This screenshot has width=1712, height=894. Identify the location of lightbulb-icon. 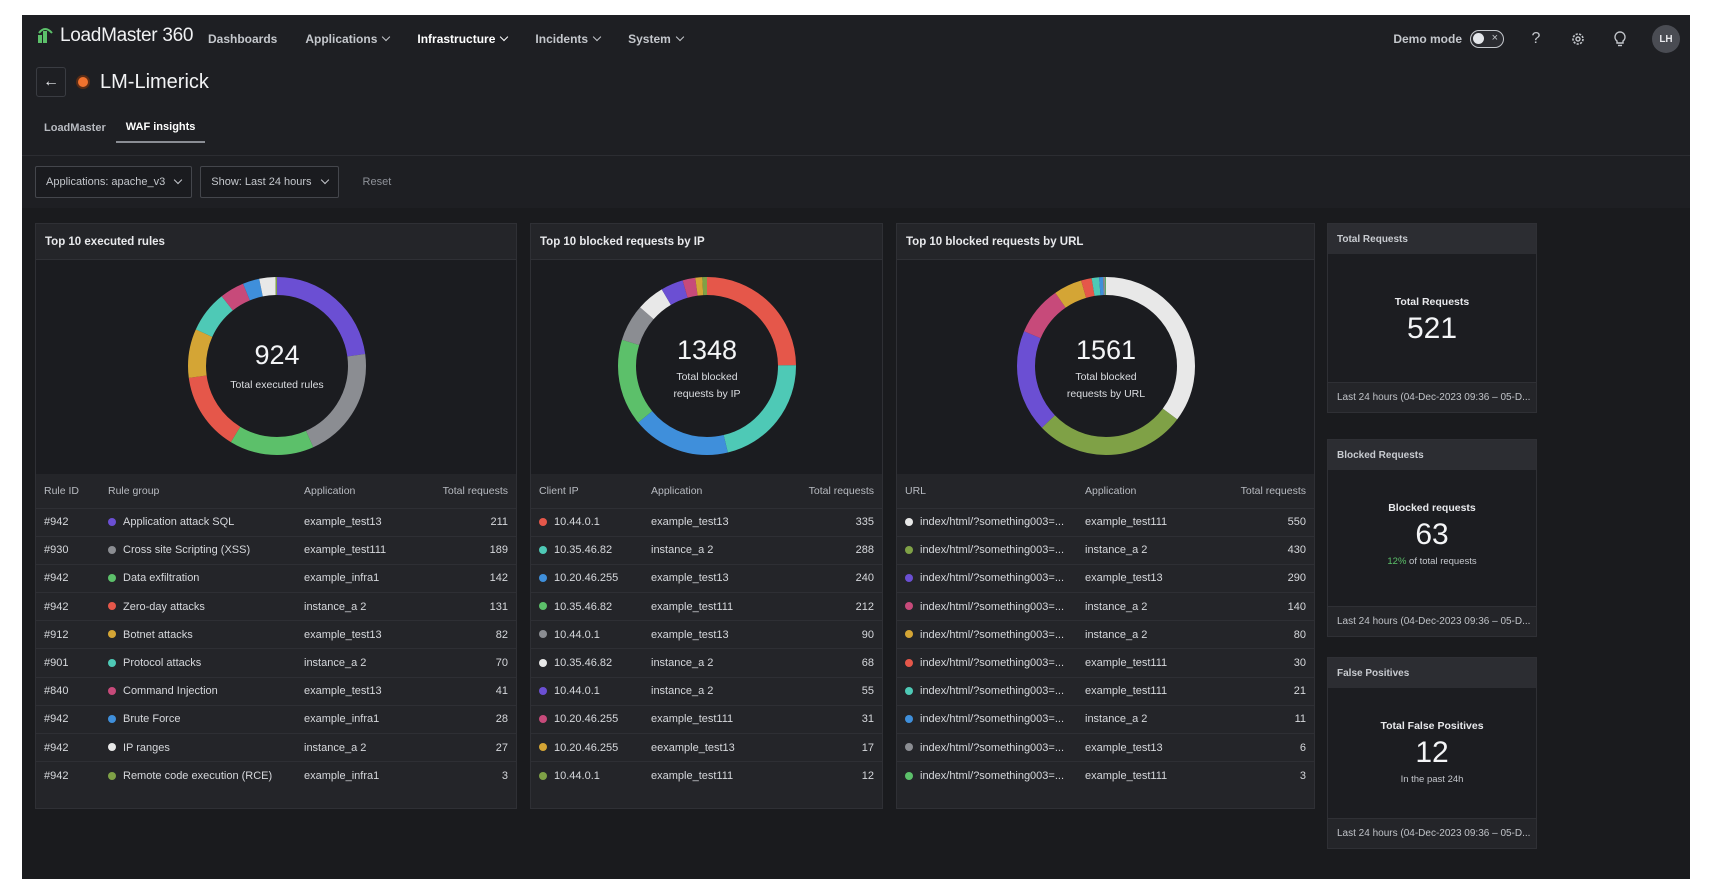
(1620, 39).